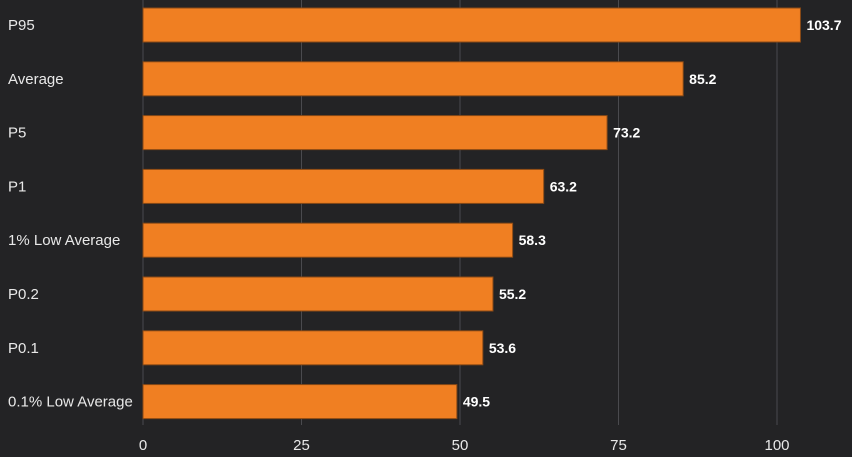 The height and width of the screenshot is (457, 852). Describe the element at coordinates (626, 133) in the screenshot. I see `value-label: 73.2` at that location.